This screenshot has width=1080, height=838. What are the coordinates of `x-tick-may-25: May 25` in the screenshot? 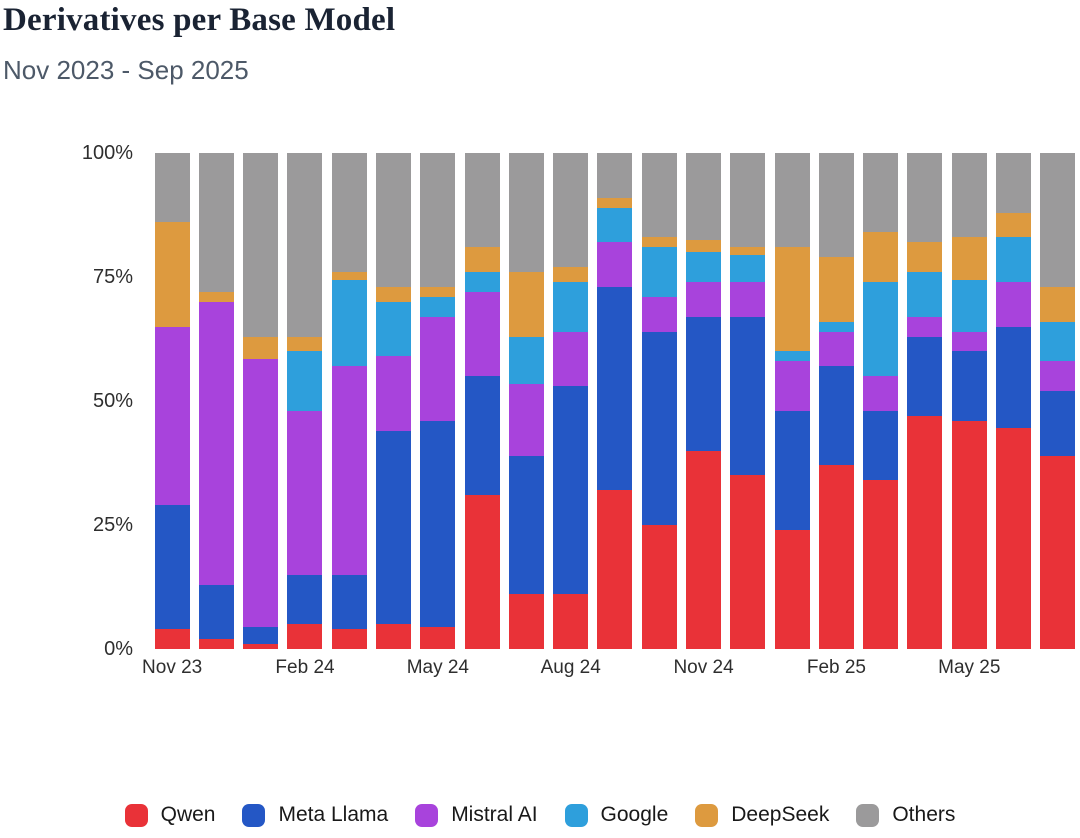 It's located at (969, 667).